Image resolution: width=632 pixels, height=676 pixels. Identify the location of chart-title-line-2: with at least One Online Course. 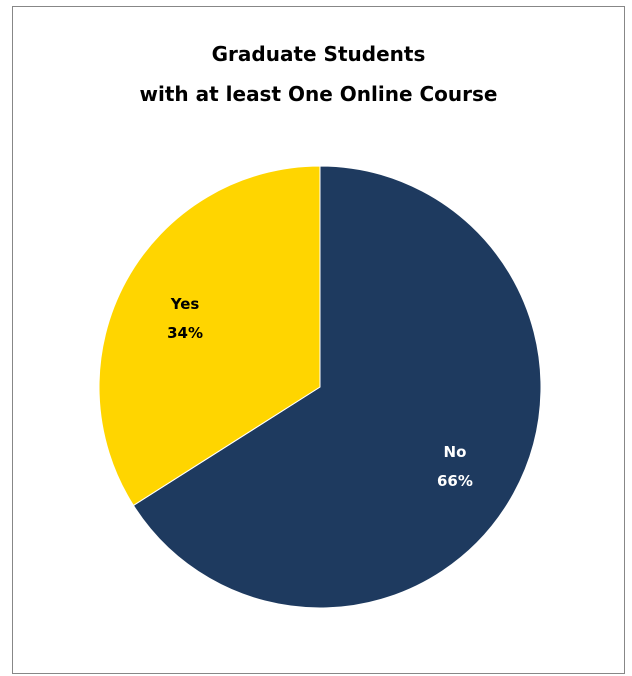
(318, 94).